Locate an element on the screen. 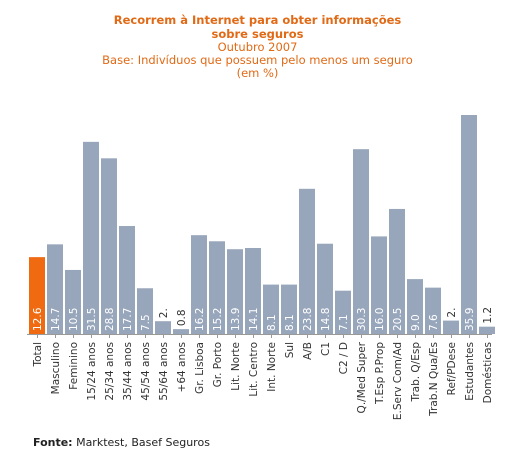  value-label-7: 2. is located at coordinates (164, 313).